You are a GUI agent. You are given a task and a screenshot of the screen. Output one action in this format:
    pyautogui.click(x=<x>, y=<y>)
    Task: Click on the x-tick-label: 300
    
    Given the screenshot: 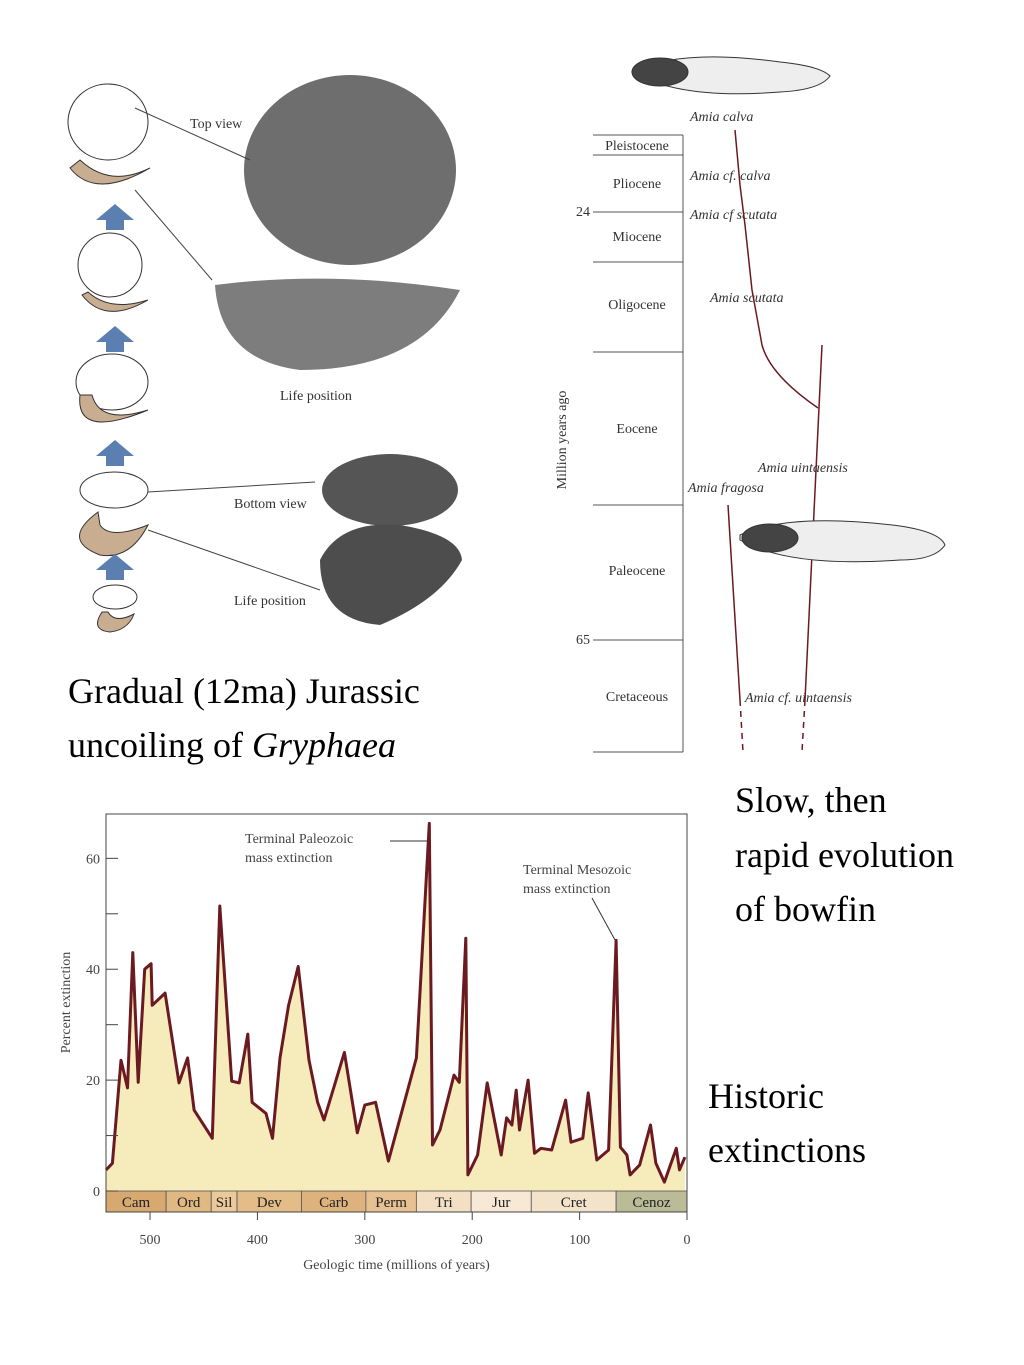 What is the action you would take?
    pyautogui.click(x=364, y=1240)
    